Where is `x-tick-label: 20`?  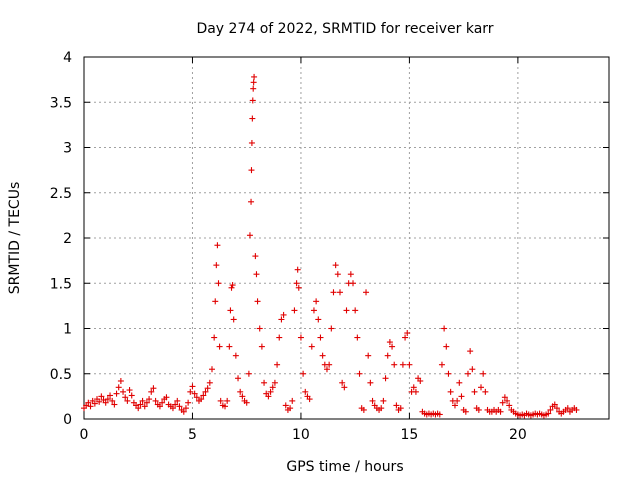
x-tick-label: 20 is located at coordinates (518, 435).